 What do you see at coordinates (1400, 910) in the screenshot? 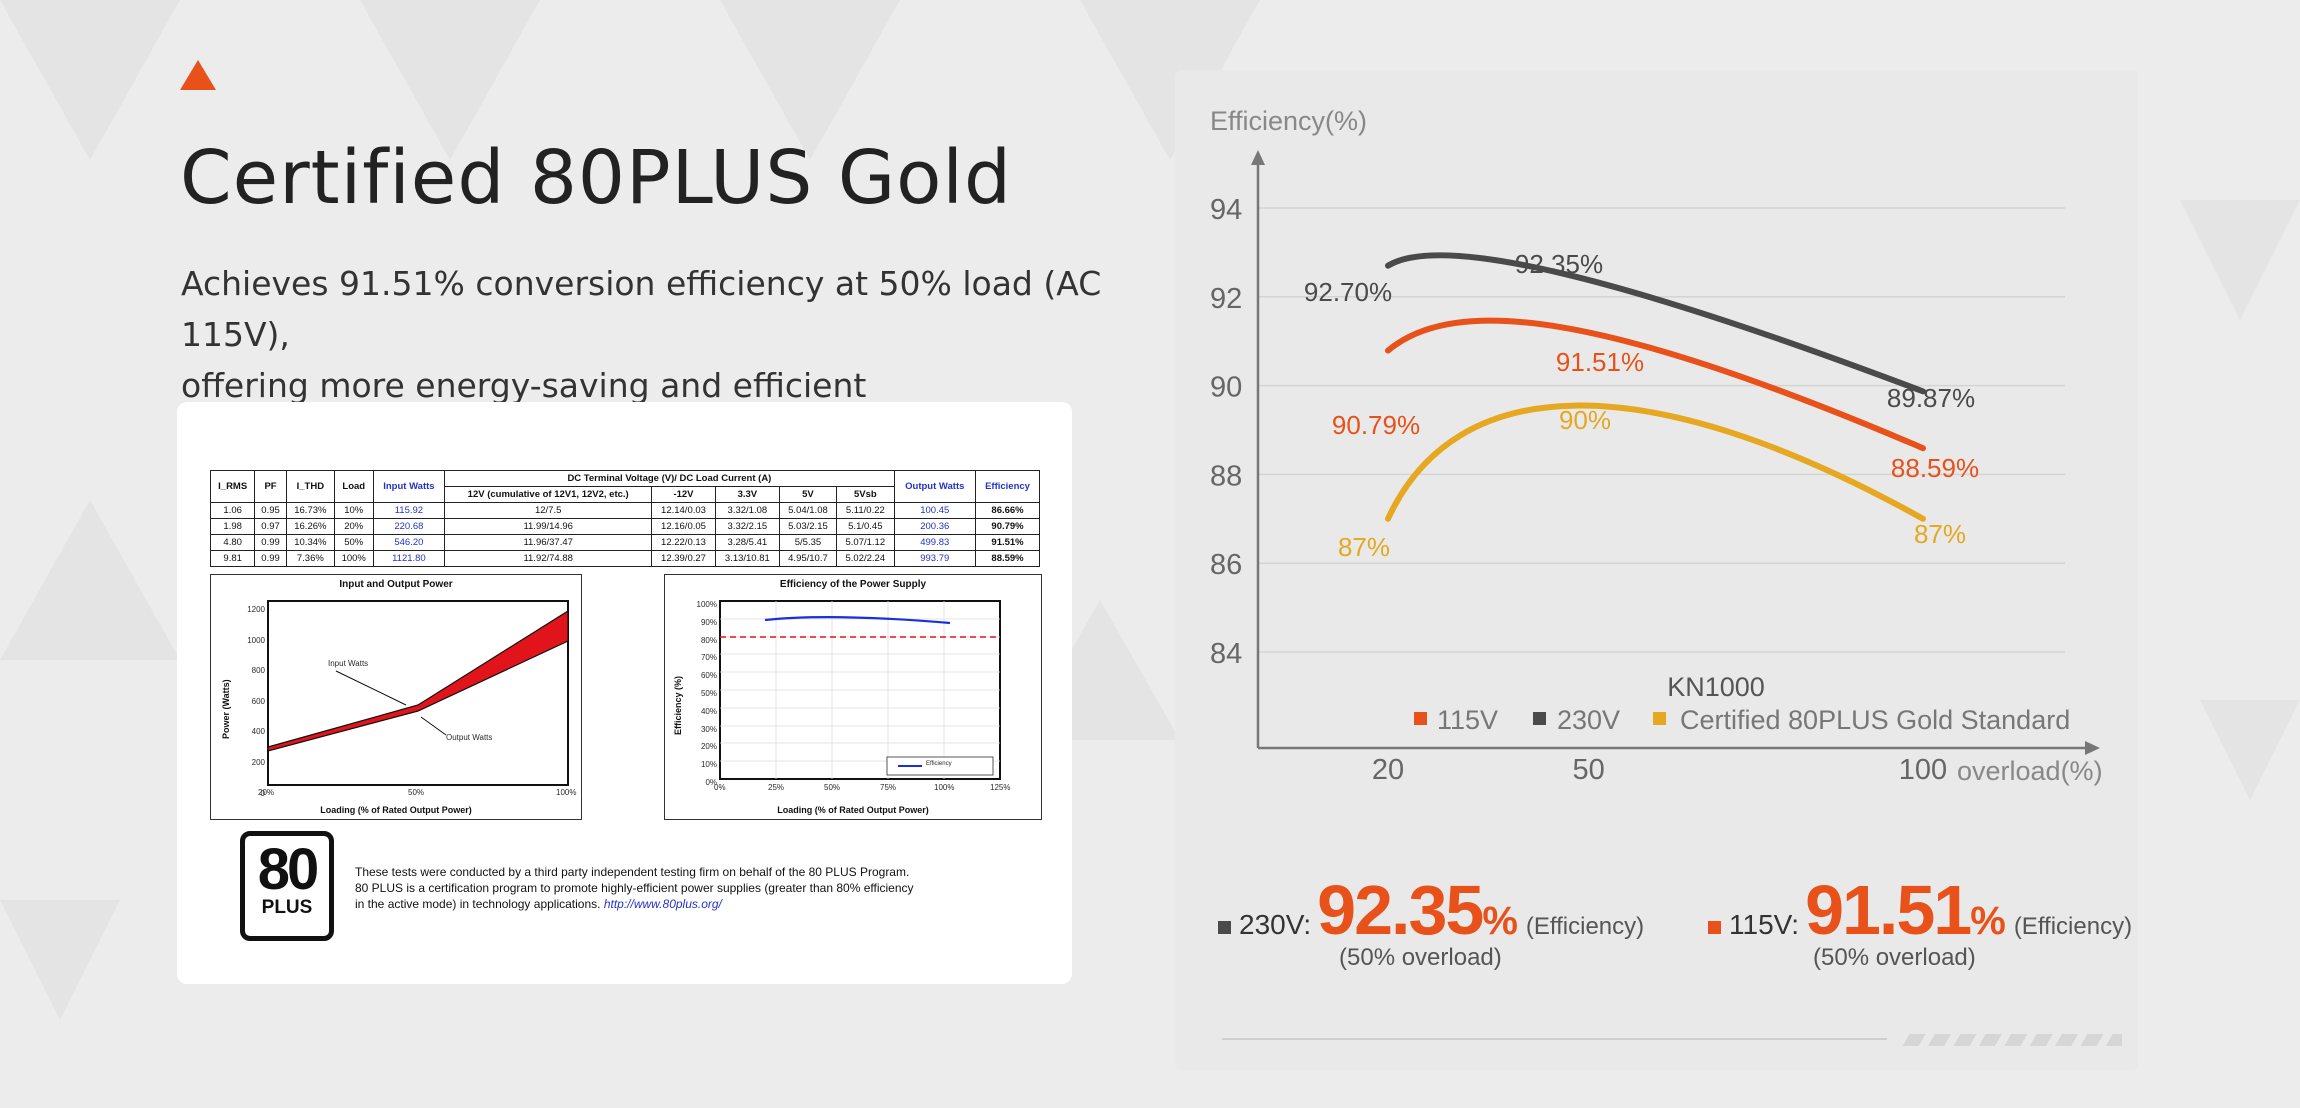
I see `stat-value: 92.35` at bounding box center [1400, 910].